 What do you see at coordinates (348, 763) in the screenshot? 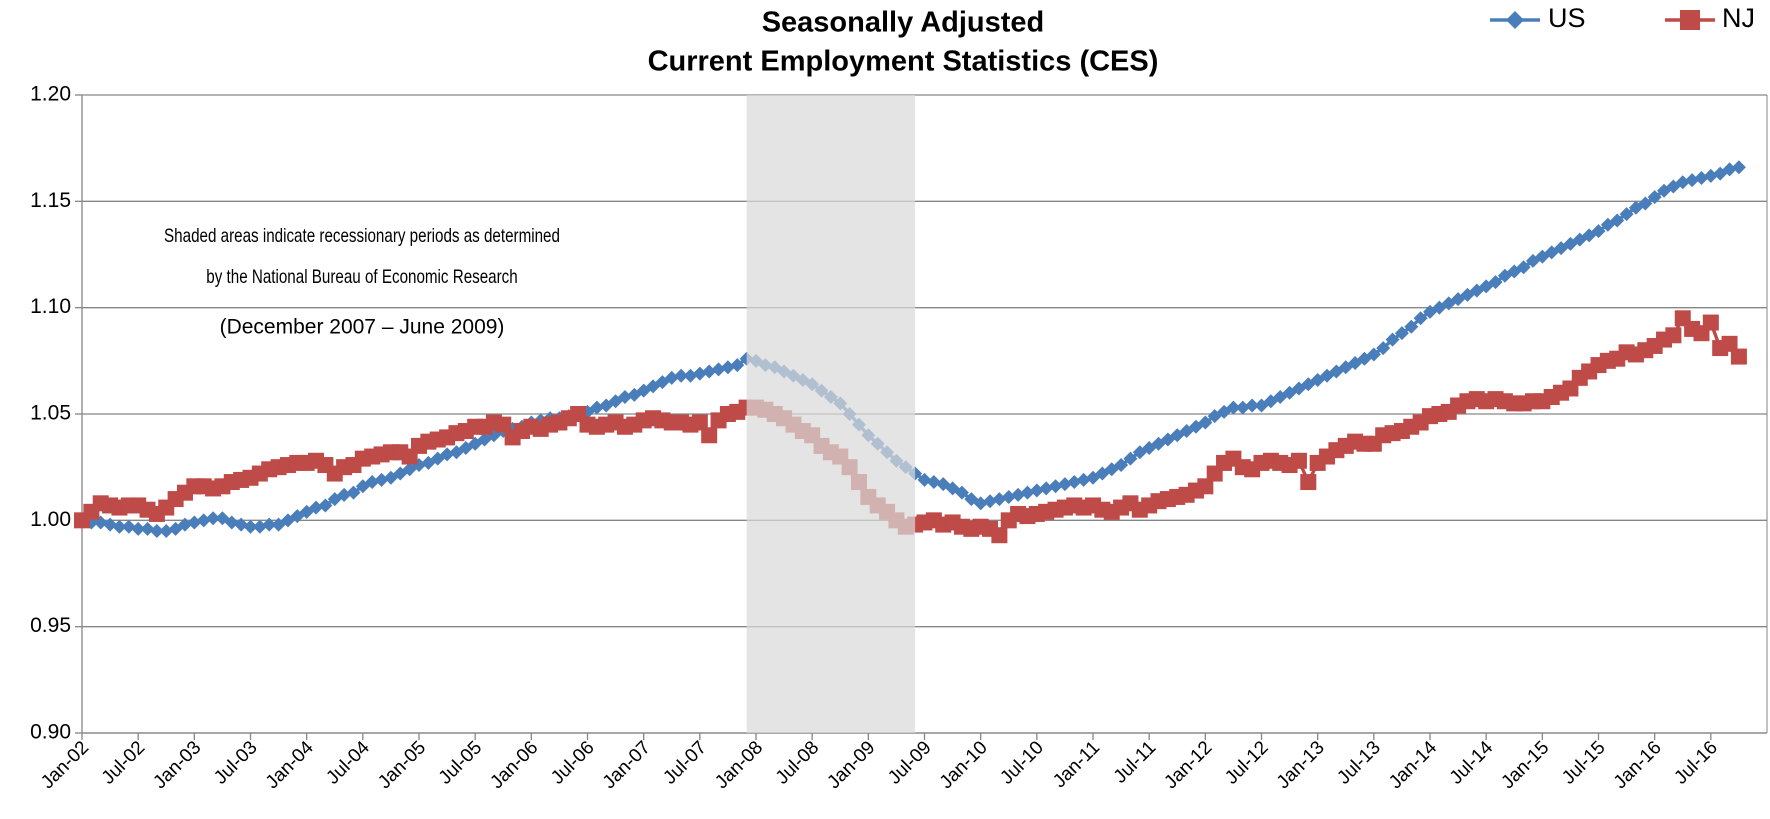
I see `x-tick-label: Jul-04` at bounding box center [348, 763].